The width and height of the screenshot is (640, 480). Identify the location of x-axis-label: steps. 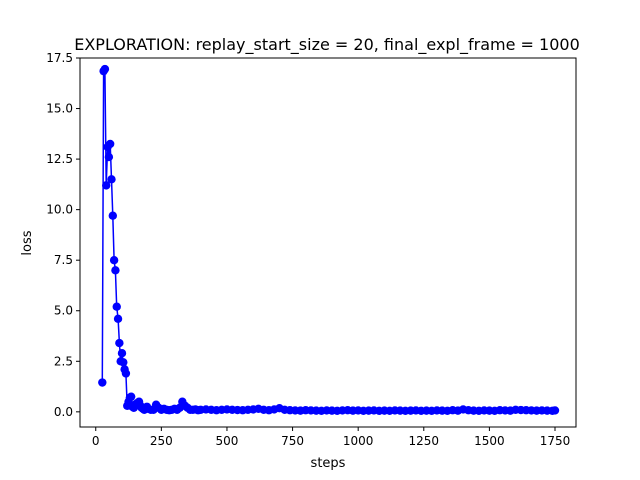
(328, 463).